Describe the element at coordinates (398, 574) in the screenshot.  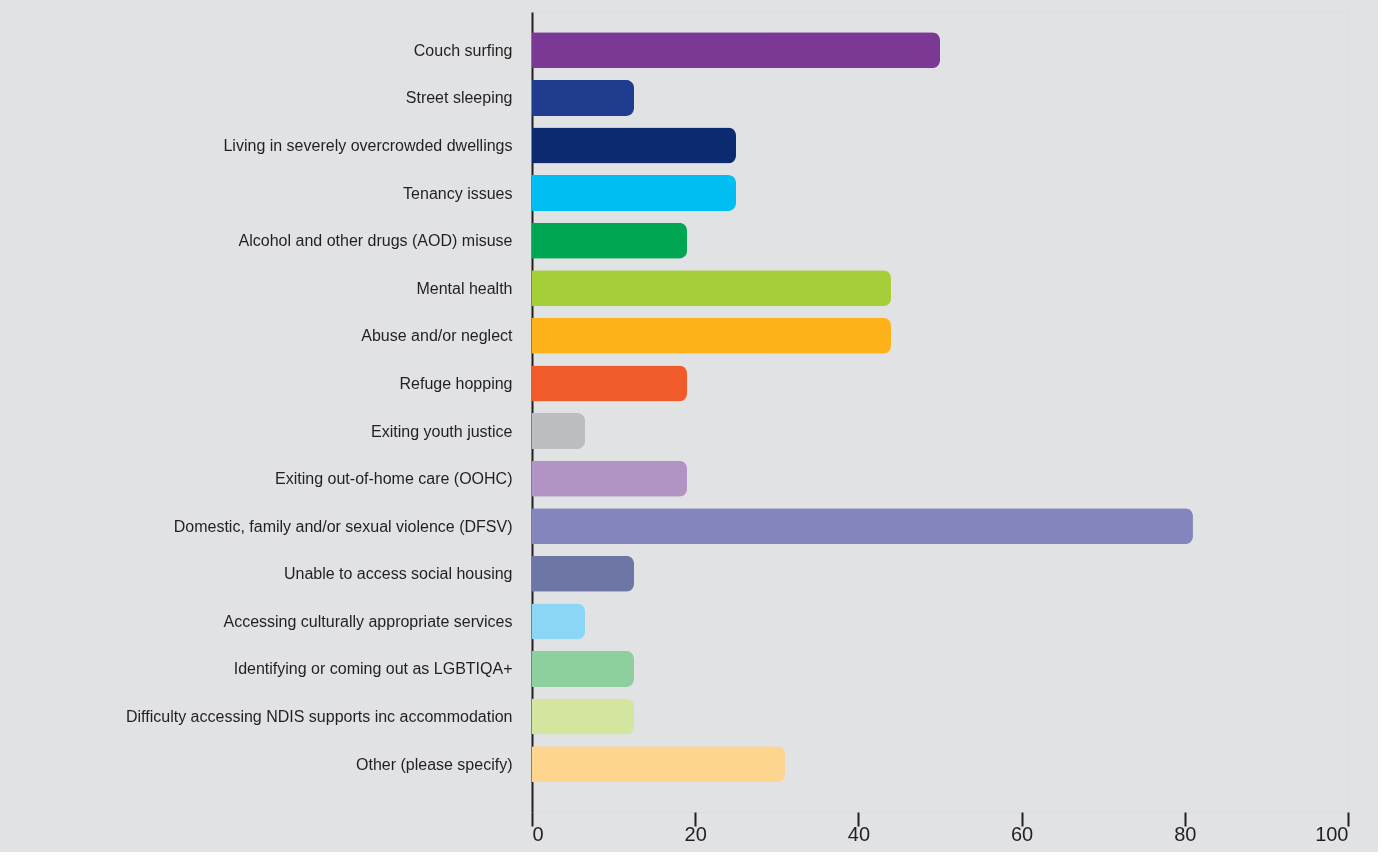
I see `y-tick-label: Unable to access social housing` at that location.